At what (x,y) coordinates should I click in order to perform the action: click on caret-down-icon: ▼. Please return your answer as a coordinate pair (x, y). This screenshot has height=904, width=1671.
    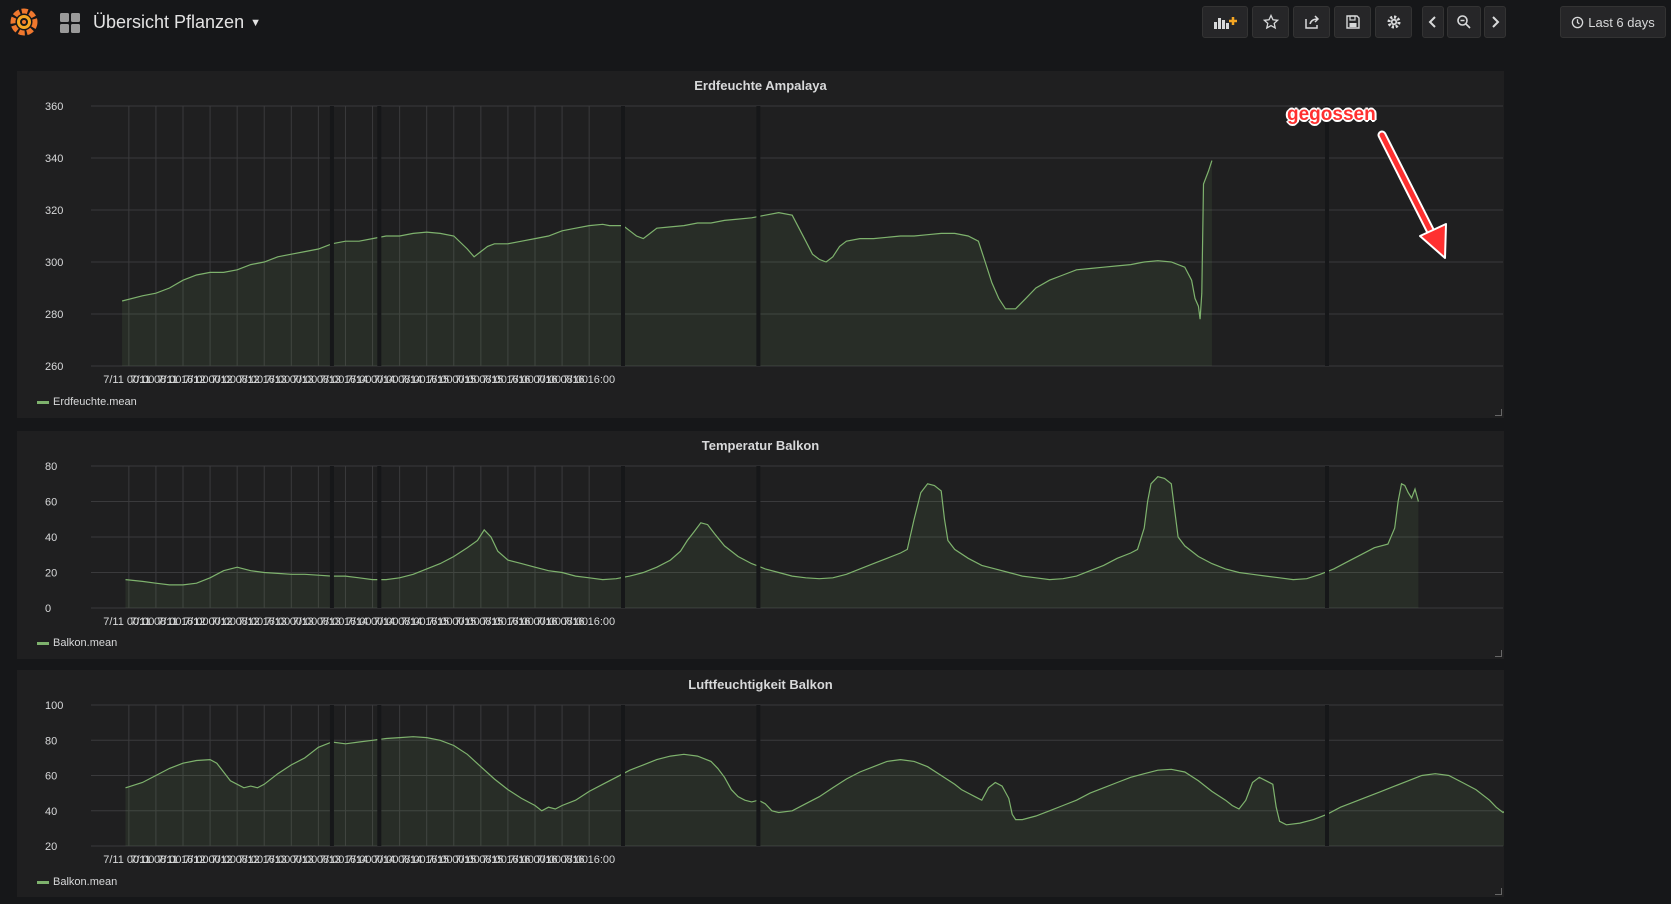
    Looking at the image, I should click on (255, 23).